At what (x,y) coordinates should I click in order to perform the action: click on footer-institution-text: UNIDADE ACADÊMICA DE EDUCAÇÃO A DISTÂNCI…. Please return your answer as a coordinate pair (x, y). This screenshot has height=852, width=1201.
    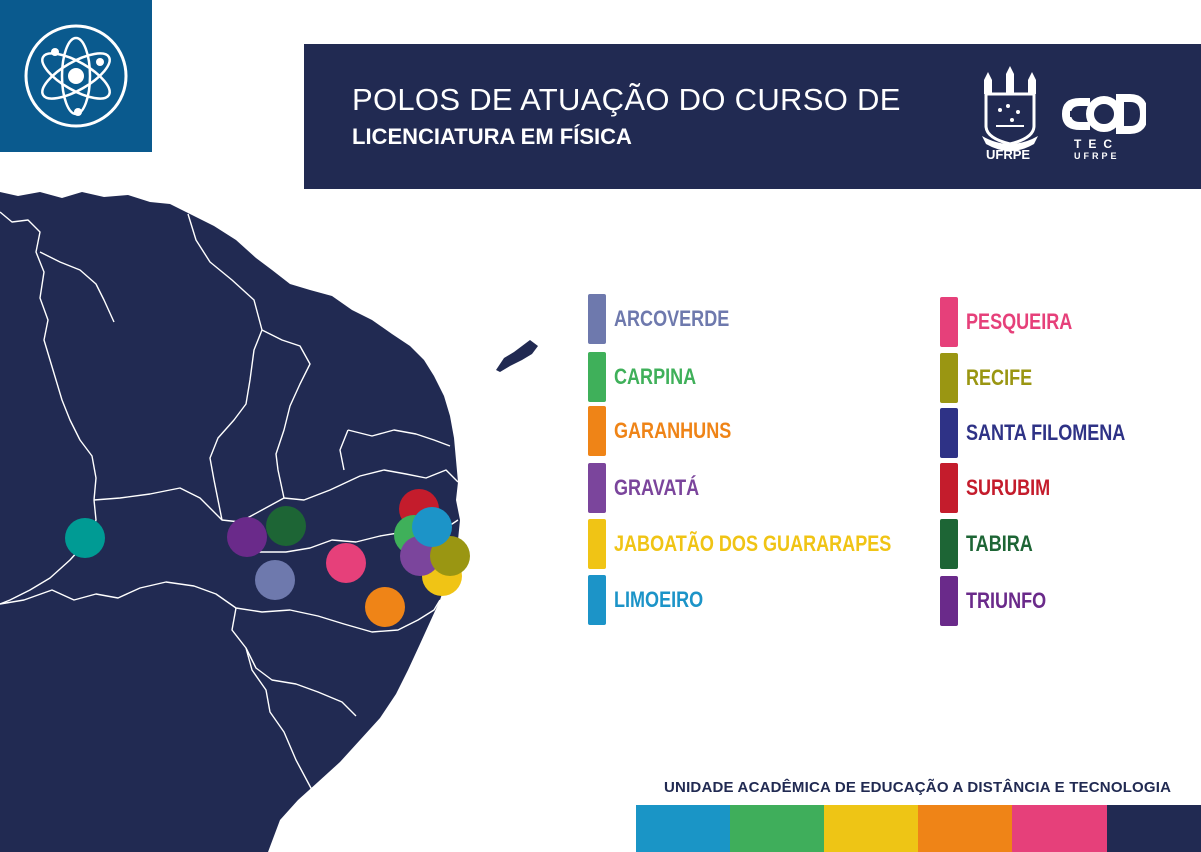
    Looking at the image, I should click on (918, 787).